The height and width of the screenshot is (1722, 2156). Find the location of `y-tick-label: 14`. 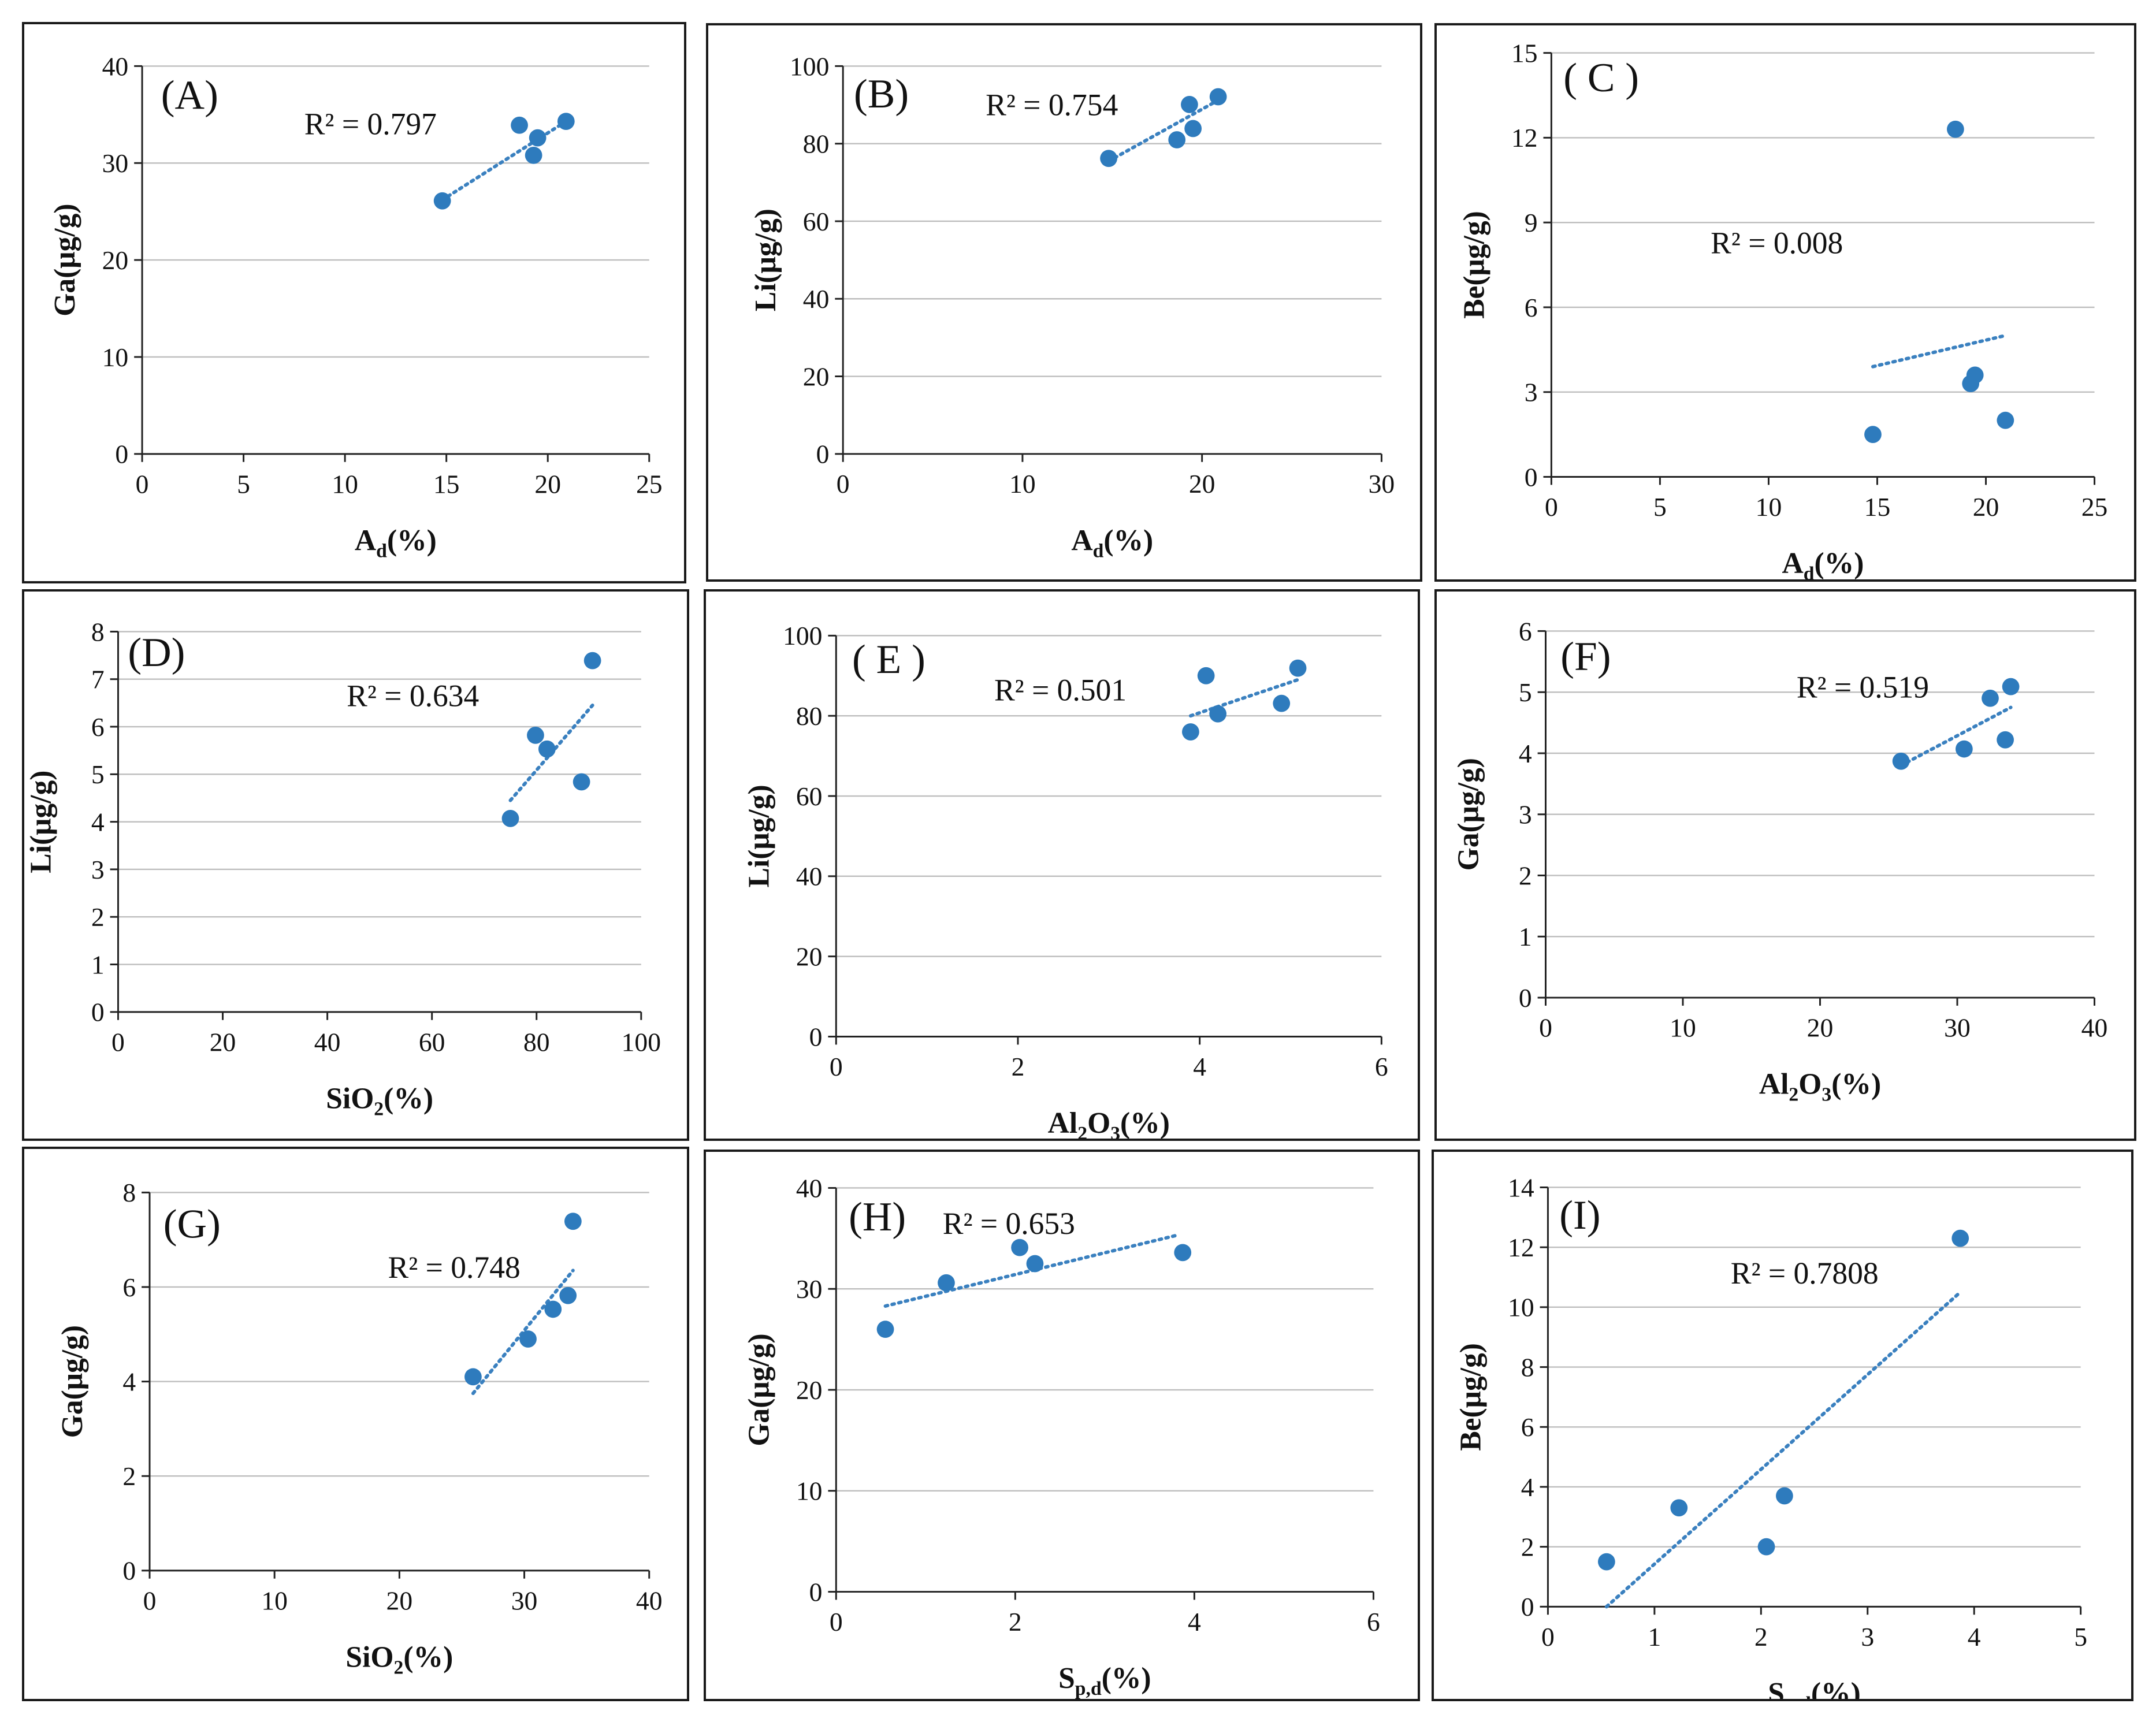

y-tick-label: 14 is located at coordinates (1521, 1187).